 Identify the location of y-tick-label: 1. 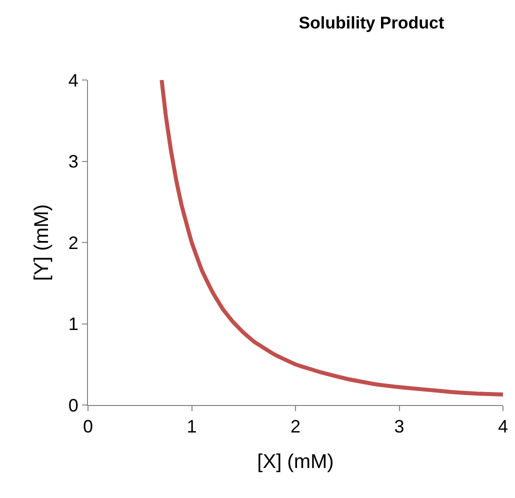
(73, 324).